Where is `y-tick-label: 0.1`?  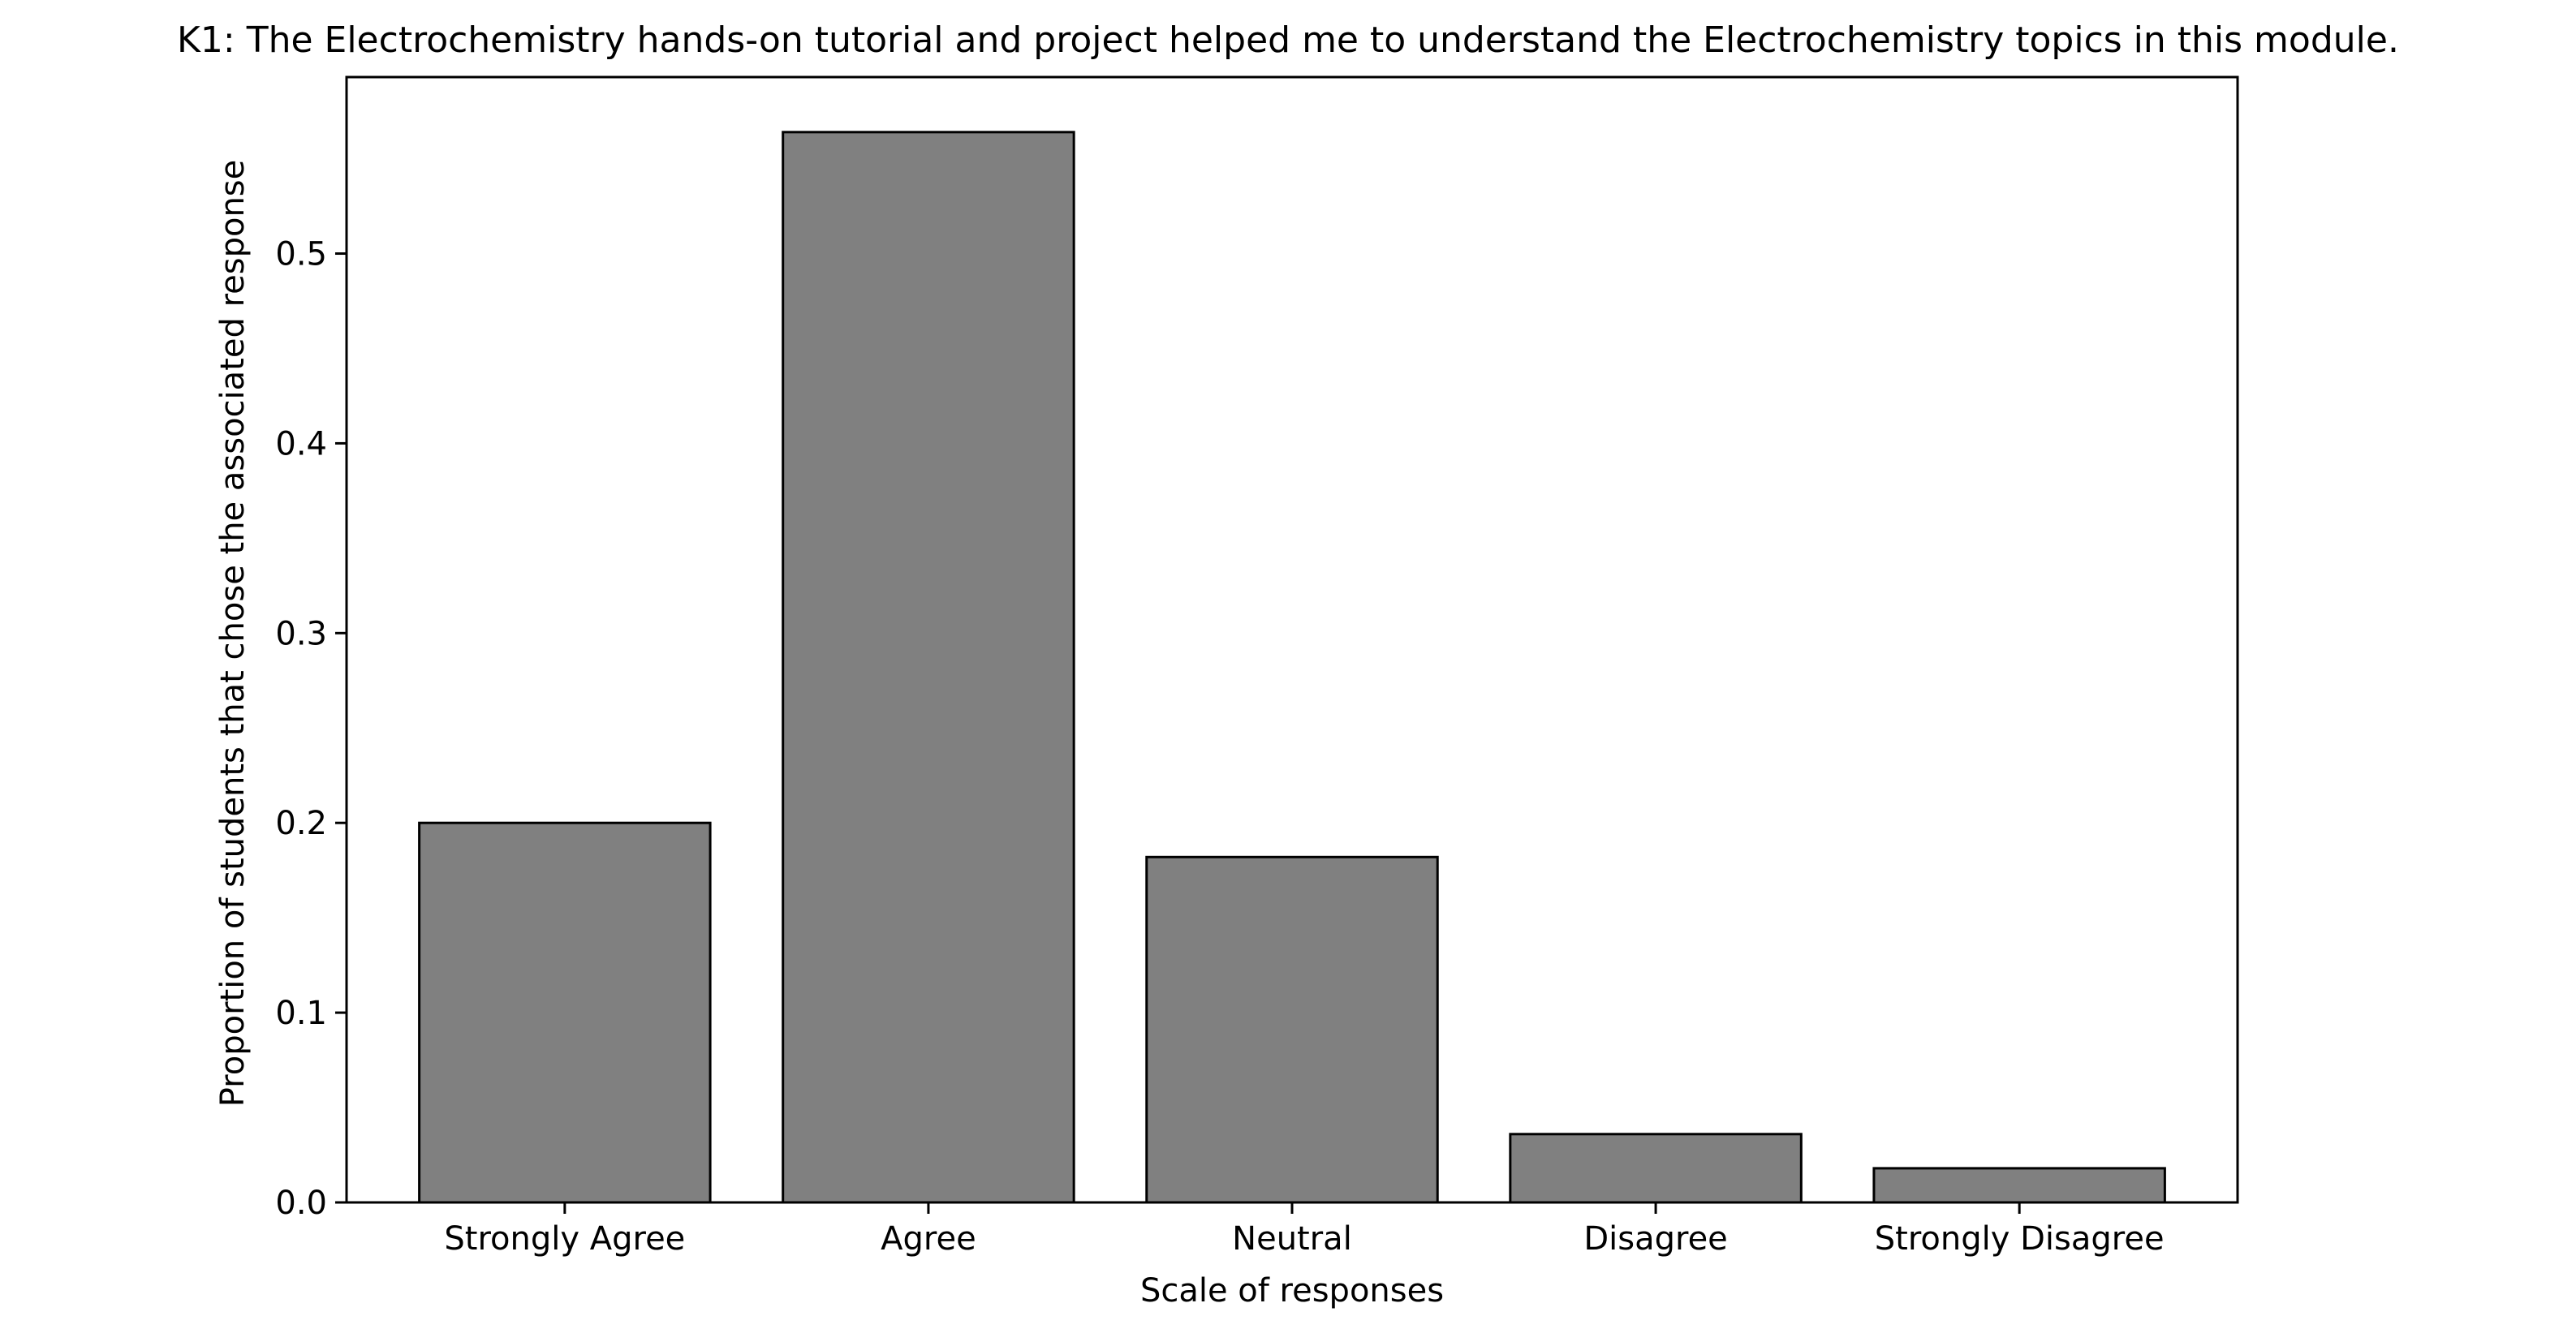
y-tick-label: 0.1 is located at coordinates (301, 1014).